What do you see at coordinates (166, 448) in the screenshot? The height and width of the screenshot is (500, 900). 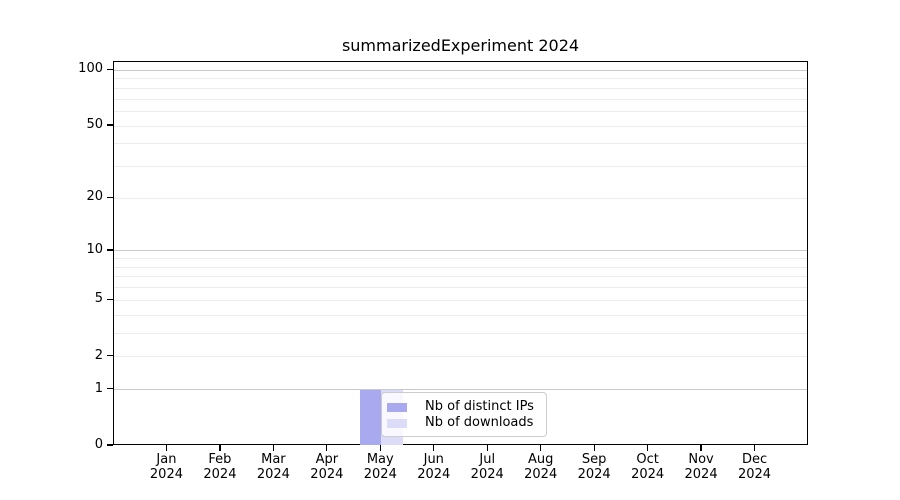 I see `x-tick-jan` at bounding box center [166, 448].